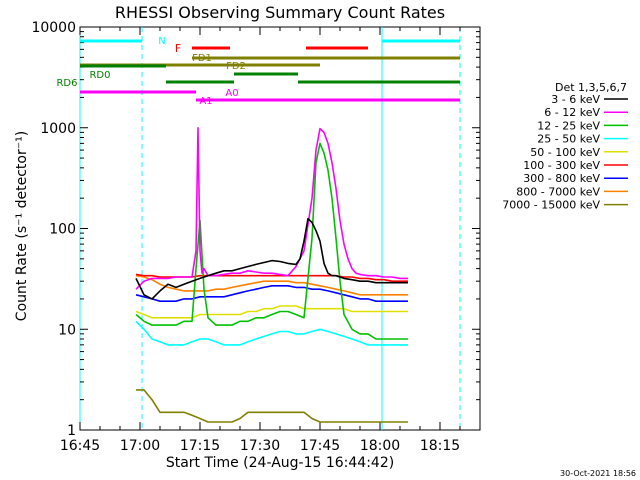  I want to click on legend-label: 25 - 50 keV, so click(568, 139).